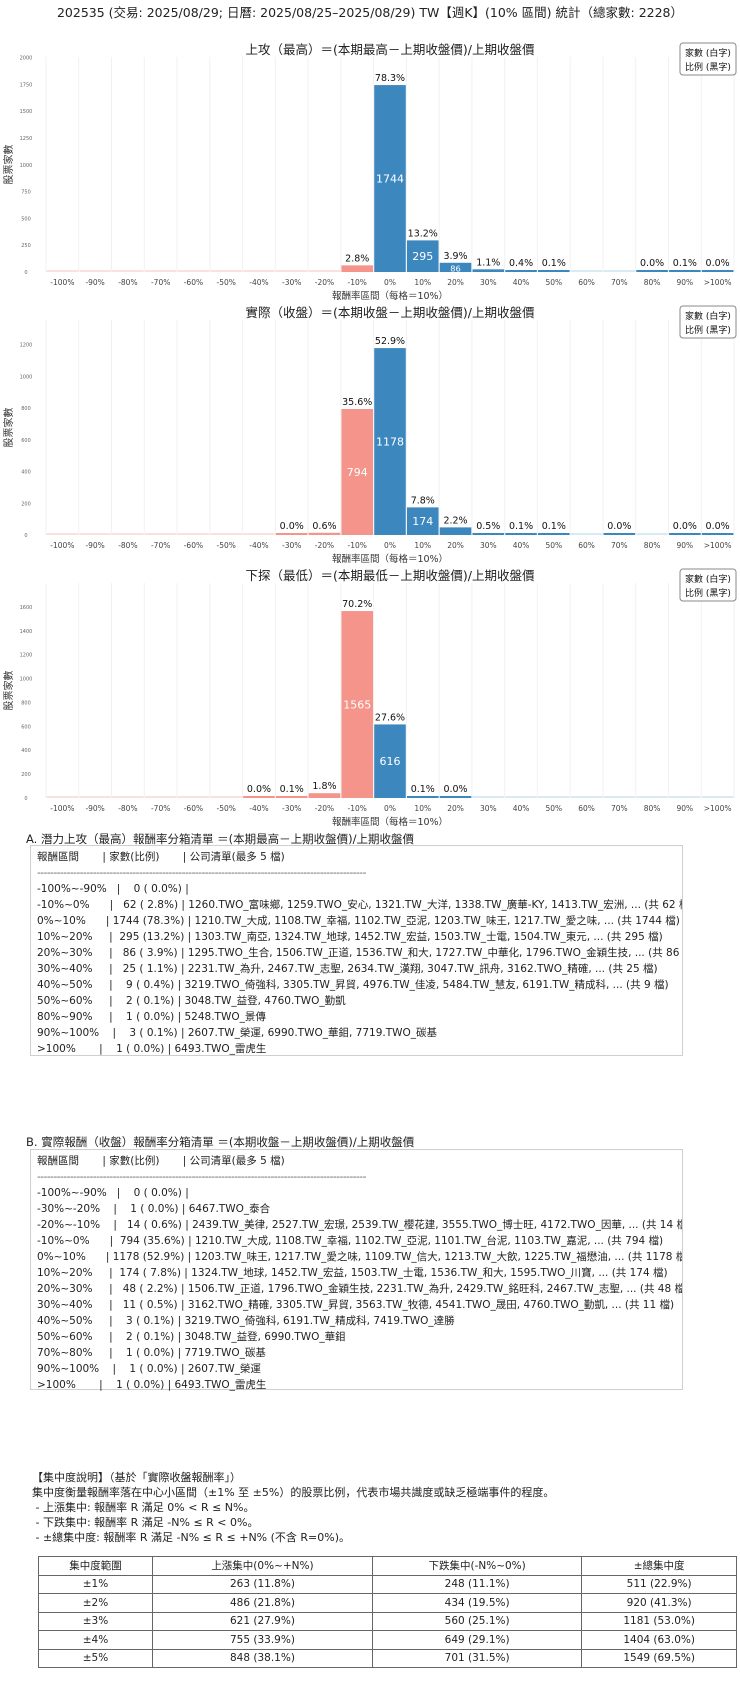 This screenshot has height=1691, width=740. What do you see at coordinates (151, 1017) in the screenshot?
I see `list-row: 80%~90% | 1 ( 0.0%) | 5248.TWO_景傳` at bounding box center [151, 1017].